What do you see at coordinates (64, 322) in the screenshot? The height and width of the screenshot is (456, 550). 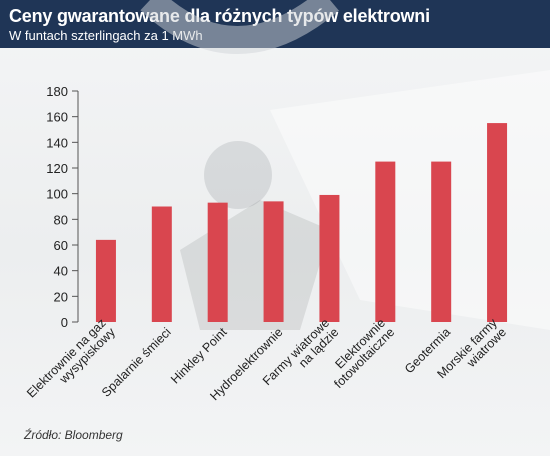 I see `y-tick-label: 0` at bounding box center [64, 322].